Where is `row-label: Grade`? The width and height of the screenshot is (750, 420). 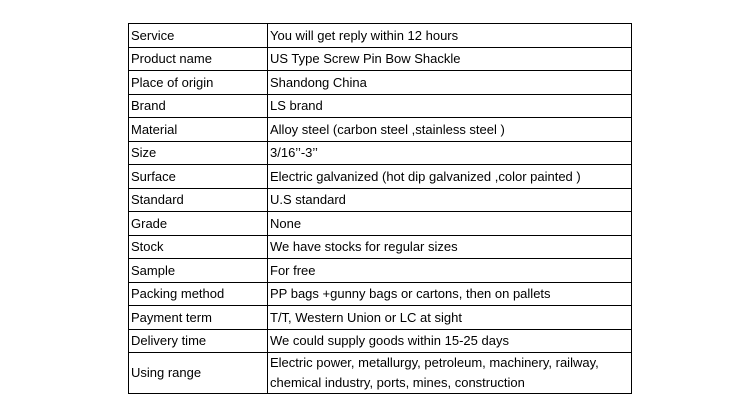
row-label: Grade is located at coordinates (198, 223).